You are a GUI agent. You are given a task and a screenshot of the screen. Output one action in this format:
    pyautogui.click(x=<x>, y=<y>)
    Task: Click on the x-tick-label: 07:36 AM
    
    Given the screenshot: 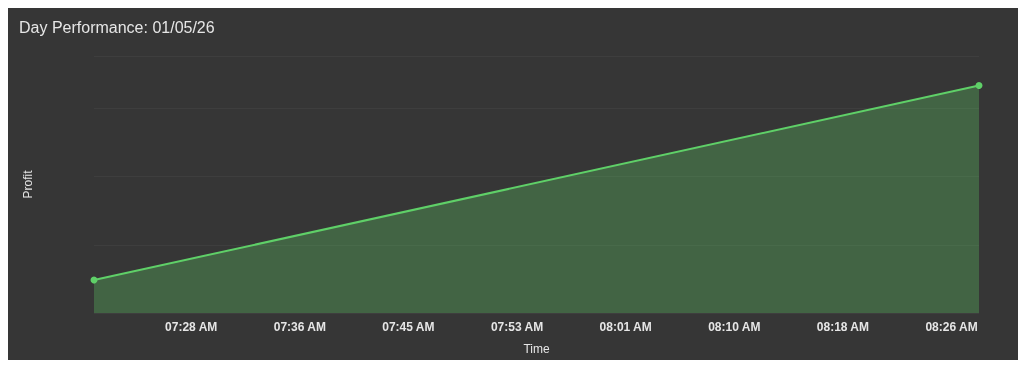 What is the action you would take?
    pyautogui.click(x=299, y=327)
    